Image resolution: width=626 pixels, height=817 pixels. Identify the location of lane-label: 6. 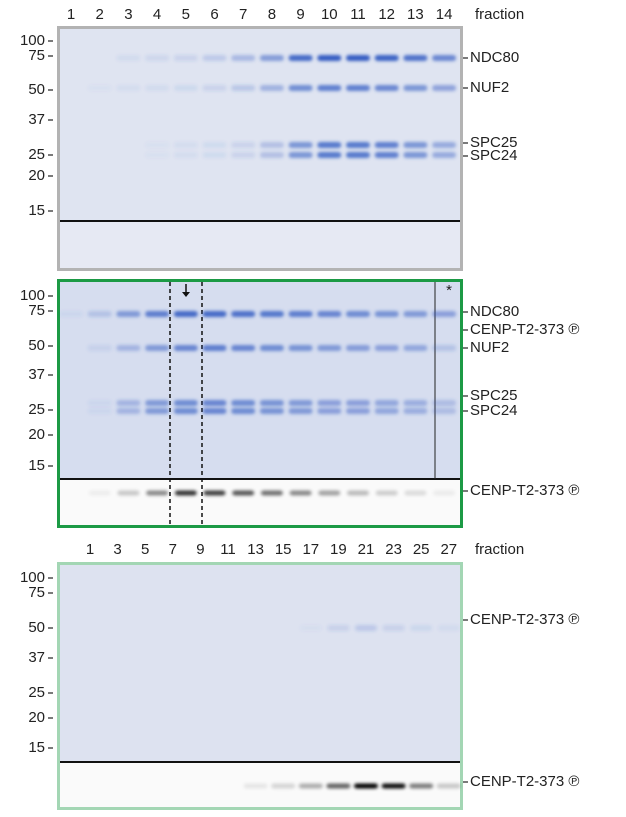
(214, 14).